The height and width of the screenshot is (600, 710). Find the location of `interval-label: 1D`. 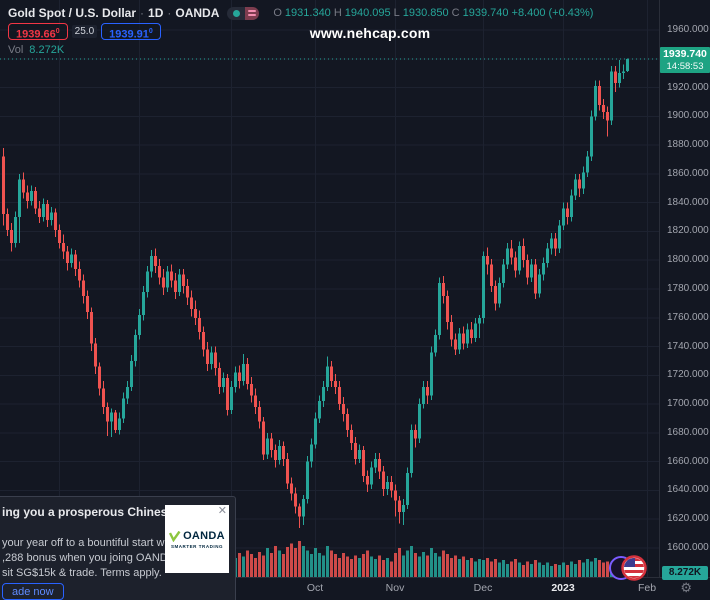

interval-label: 1D is located at coordinates (156, 13).